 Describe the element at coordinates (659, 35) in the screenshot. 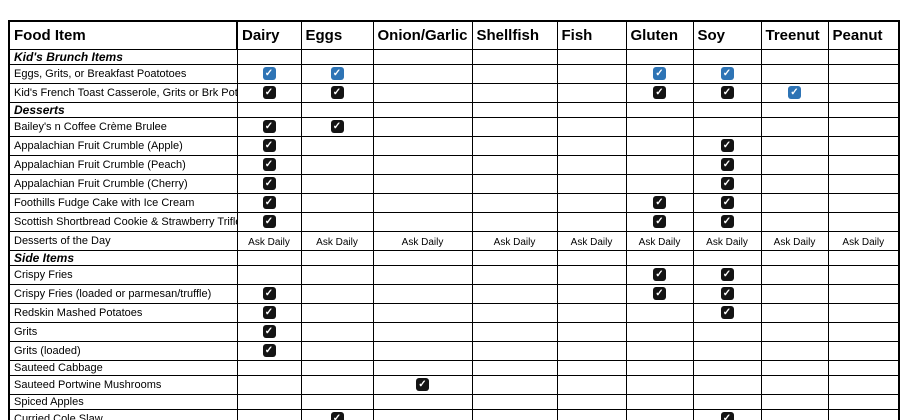

I see `column-header-gluten: Gluten` at that location.